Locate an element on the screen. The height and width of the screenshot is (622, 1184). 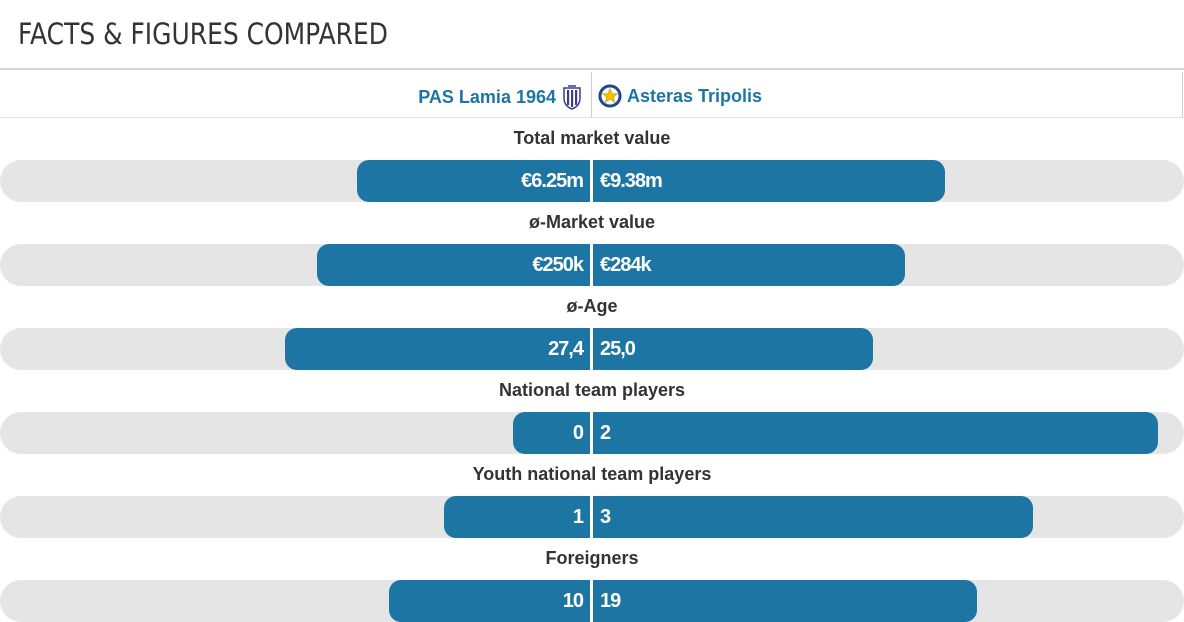
team-right: Asteras Tripolis is located at coordinates (680, 96).